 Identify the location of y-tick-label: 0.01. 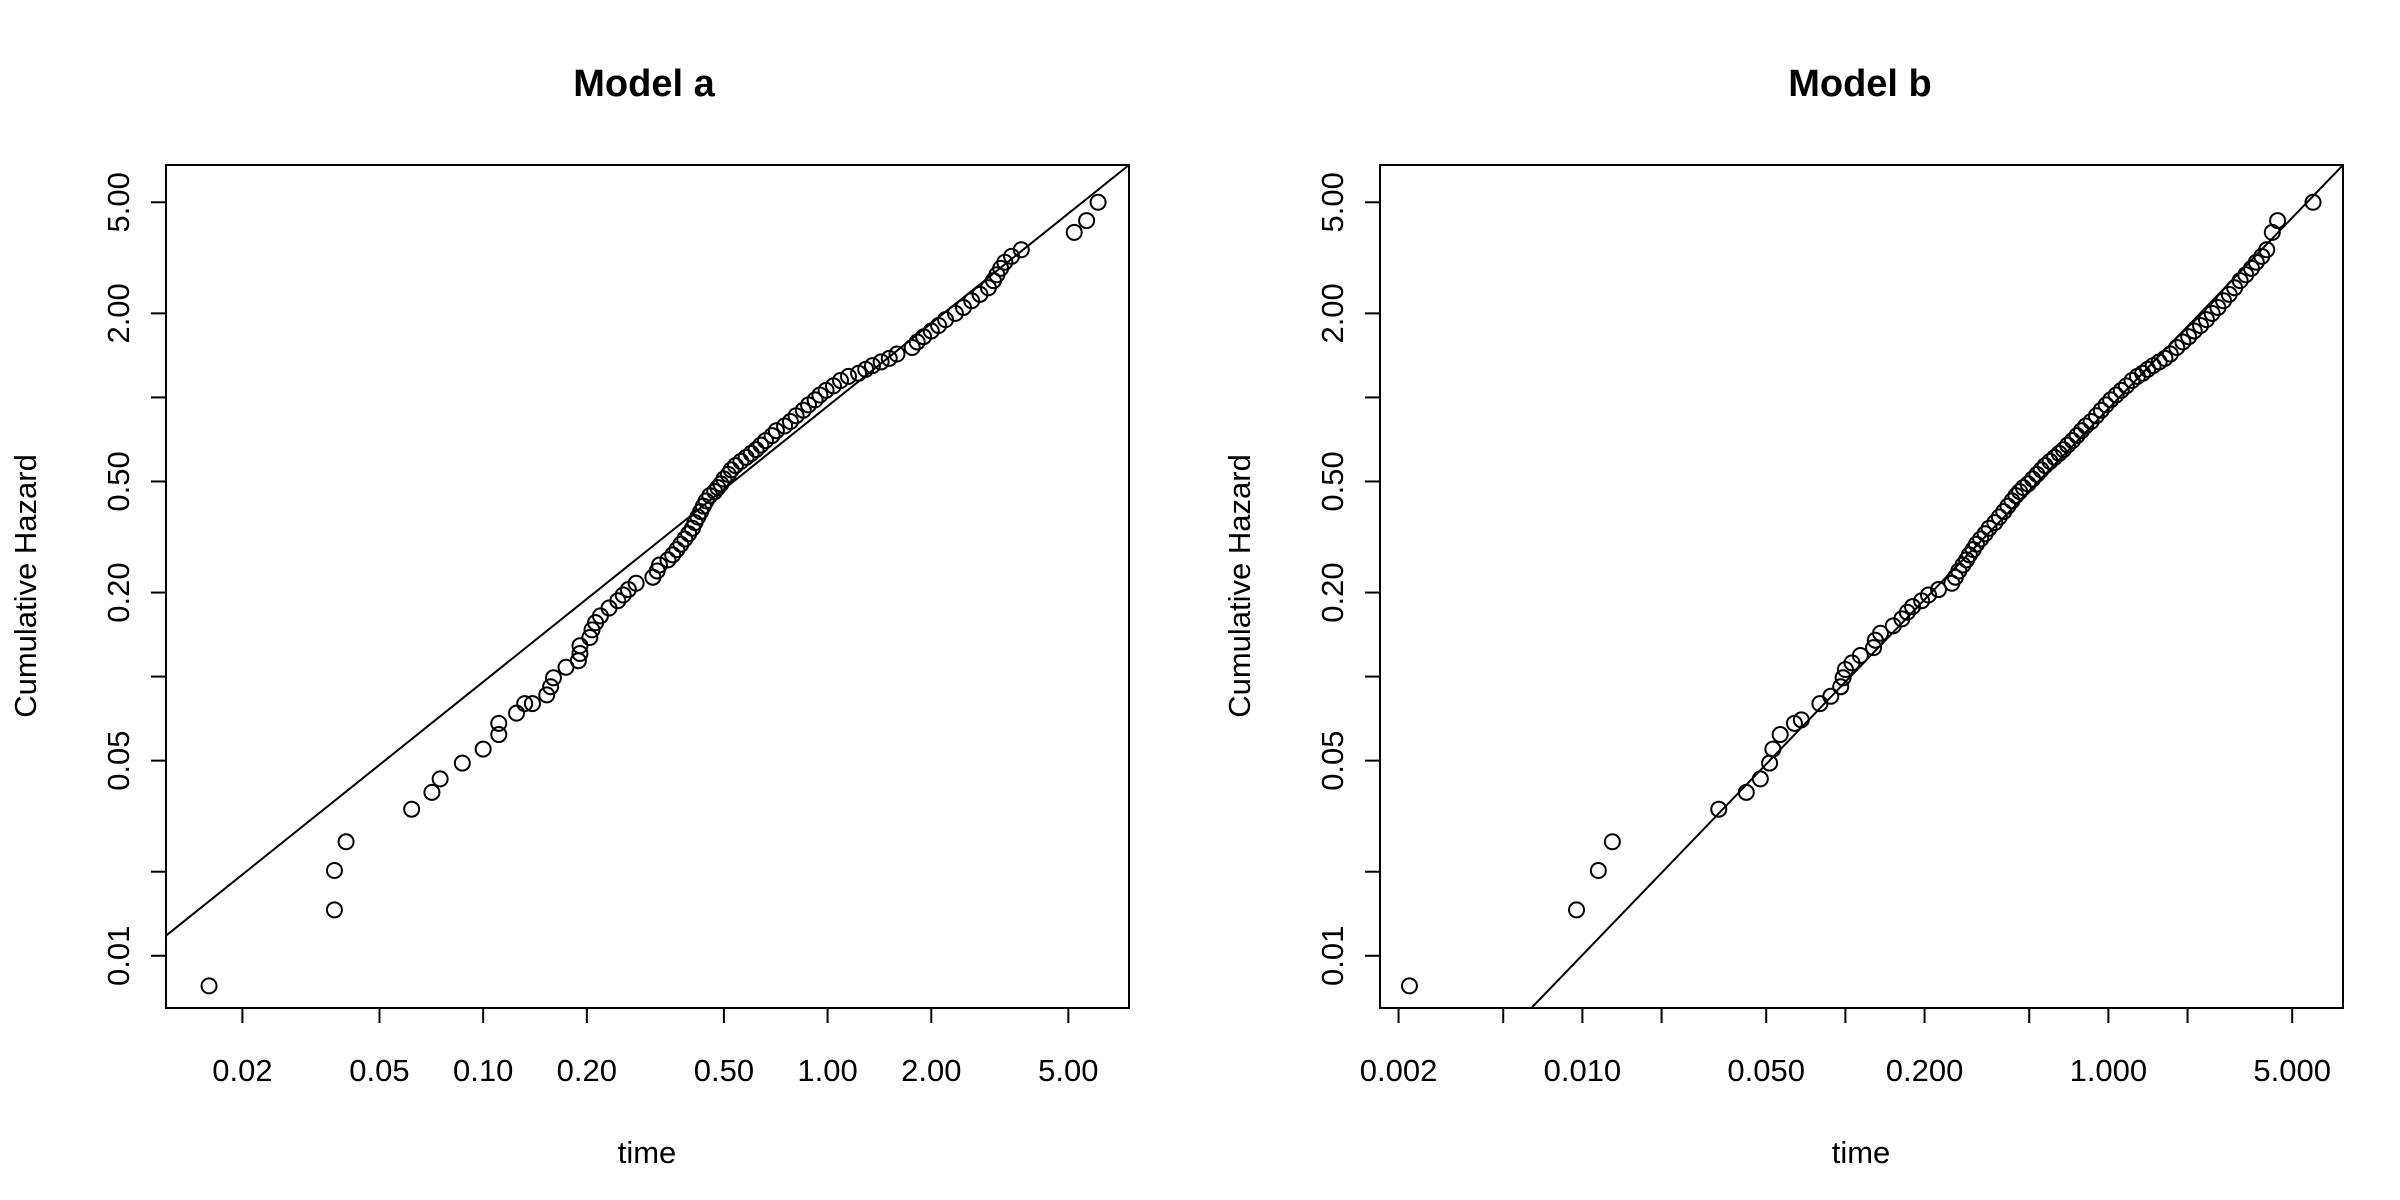
(118, 956).